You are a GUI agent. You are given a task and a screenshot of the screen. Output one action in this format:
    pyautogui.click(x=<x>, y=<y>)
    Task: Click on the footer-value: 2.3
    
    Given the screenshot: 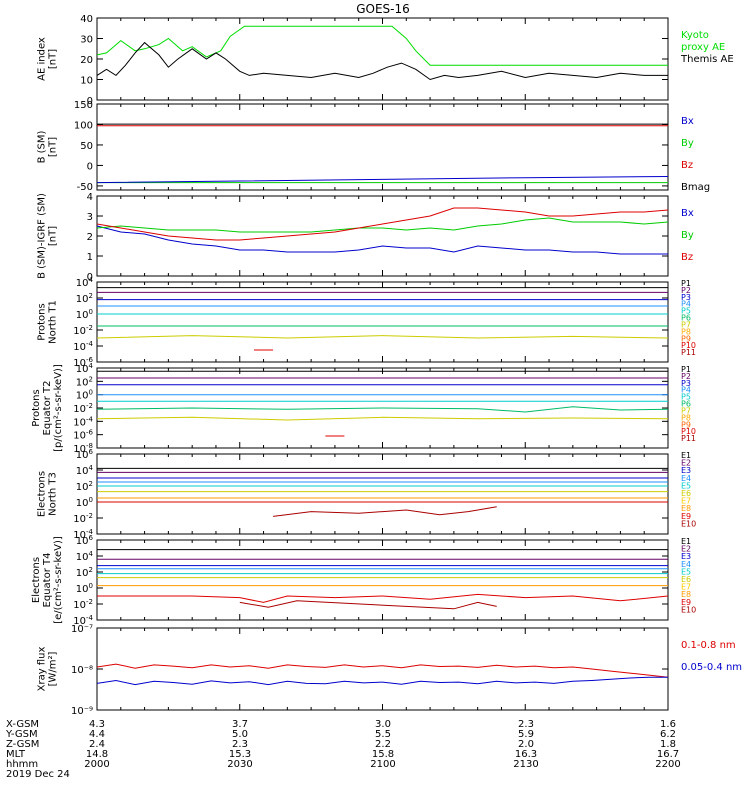 What is the action you would take?
    pyautogui.click(x=240, y=744)
    